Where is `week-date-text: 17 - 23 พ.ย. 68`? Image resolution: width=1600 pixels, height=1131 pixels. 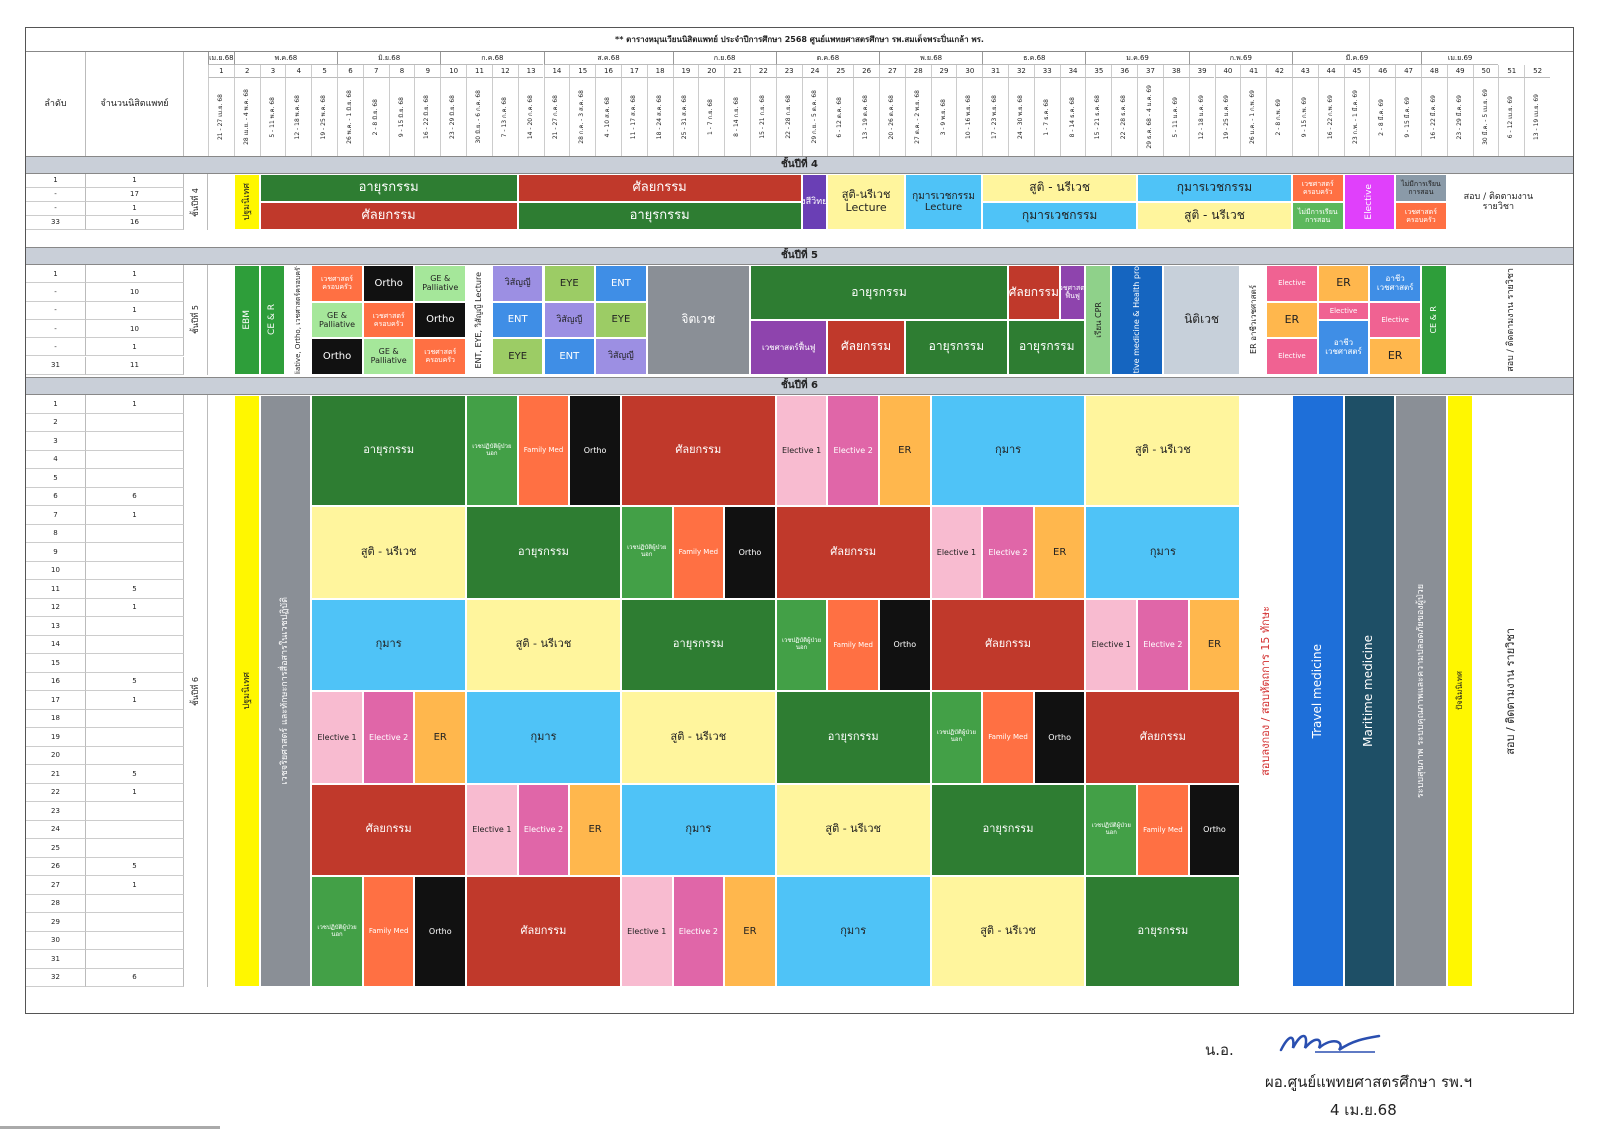 week-date-text: 17 - 23 พ.ย. 68 is located at coordinates (995, 117).